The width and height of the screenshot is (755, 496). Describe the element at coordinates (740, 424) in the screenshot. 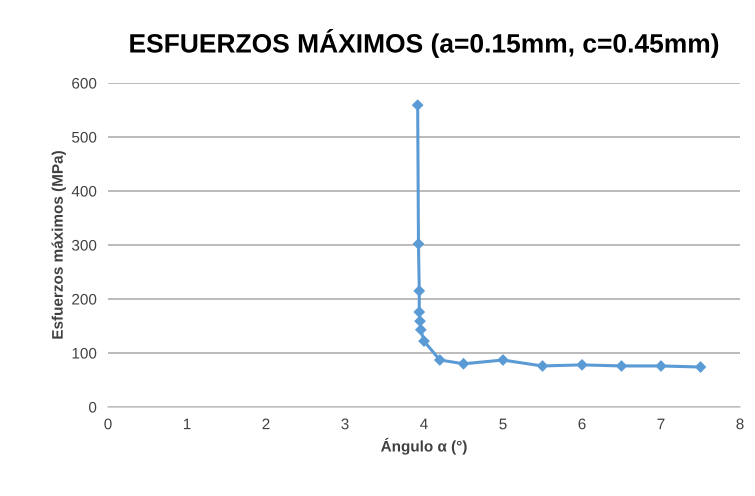

I see `x-tick-label: 8` at that location.